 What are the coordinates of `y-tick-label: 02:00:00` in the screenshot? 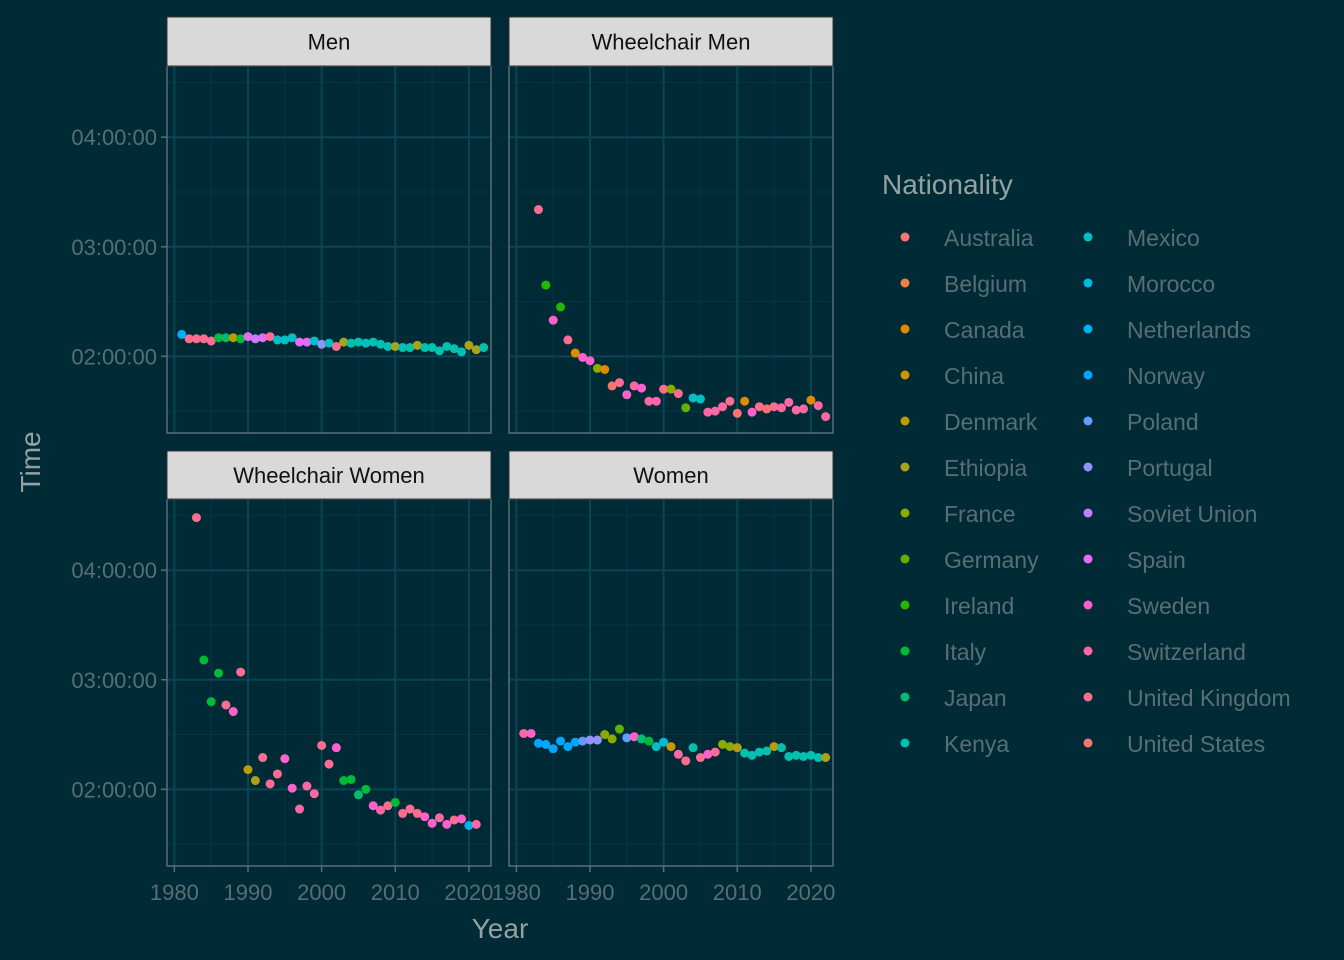 It's located at (114, 789).